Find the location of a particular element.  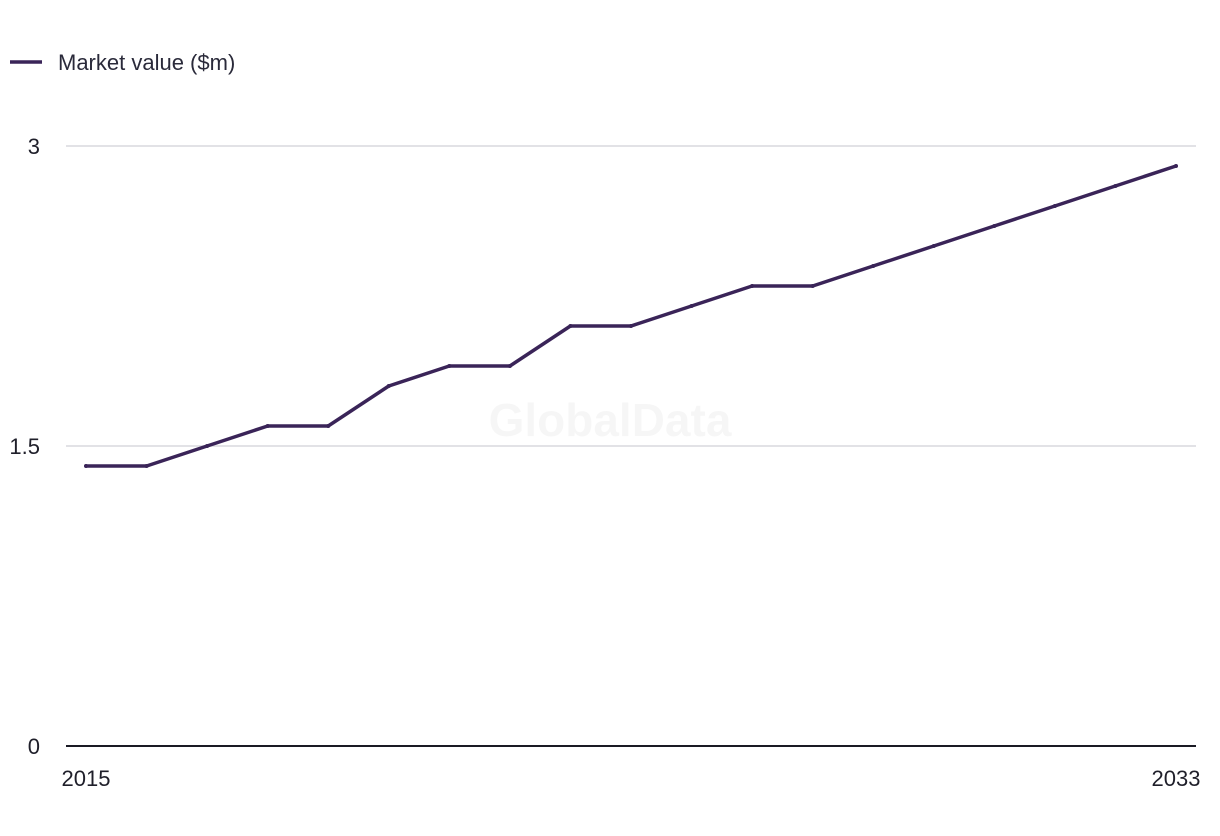

y-tick-label: 1.5 is located at coordinates (24, 446).